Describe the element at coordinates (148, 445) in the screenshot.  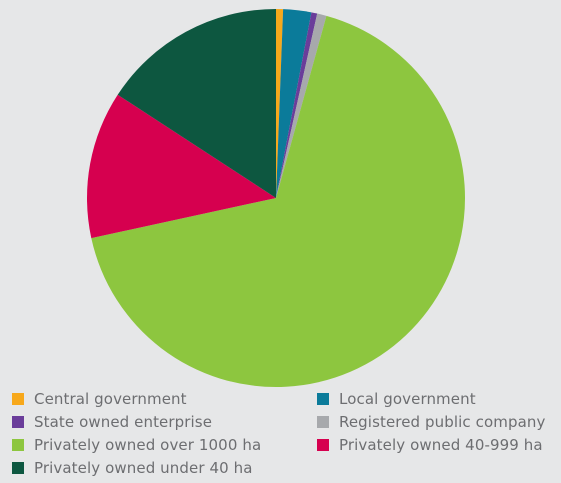
I see `legend-label: Privately owned over 1000 ha` at that location.